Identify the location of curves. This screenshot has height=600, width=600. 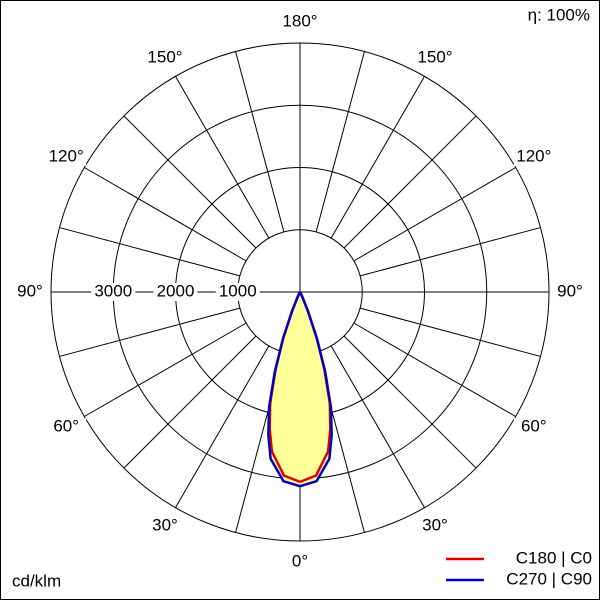
(300, 389).